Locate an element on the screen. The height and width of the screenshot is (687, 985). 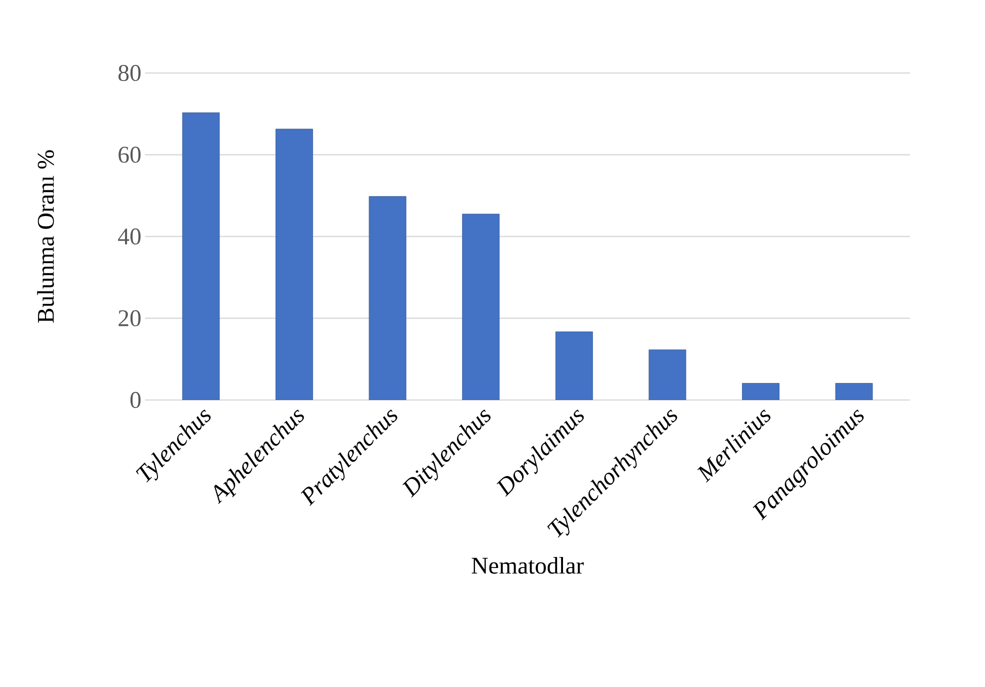
y-tick-label: 60 is located at coordinates (129, 154).